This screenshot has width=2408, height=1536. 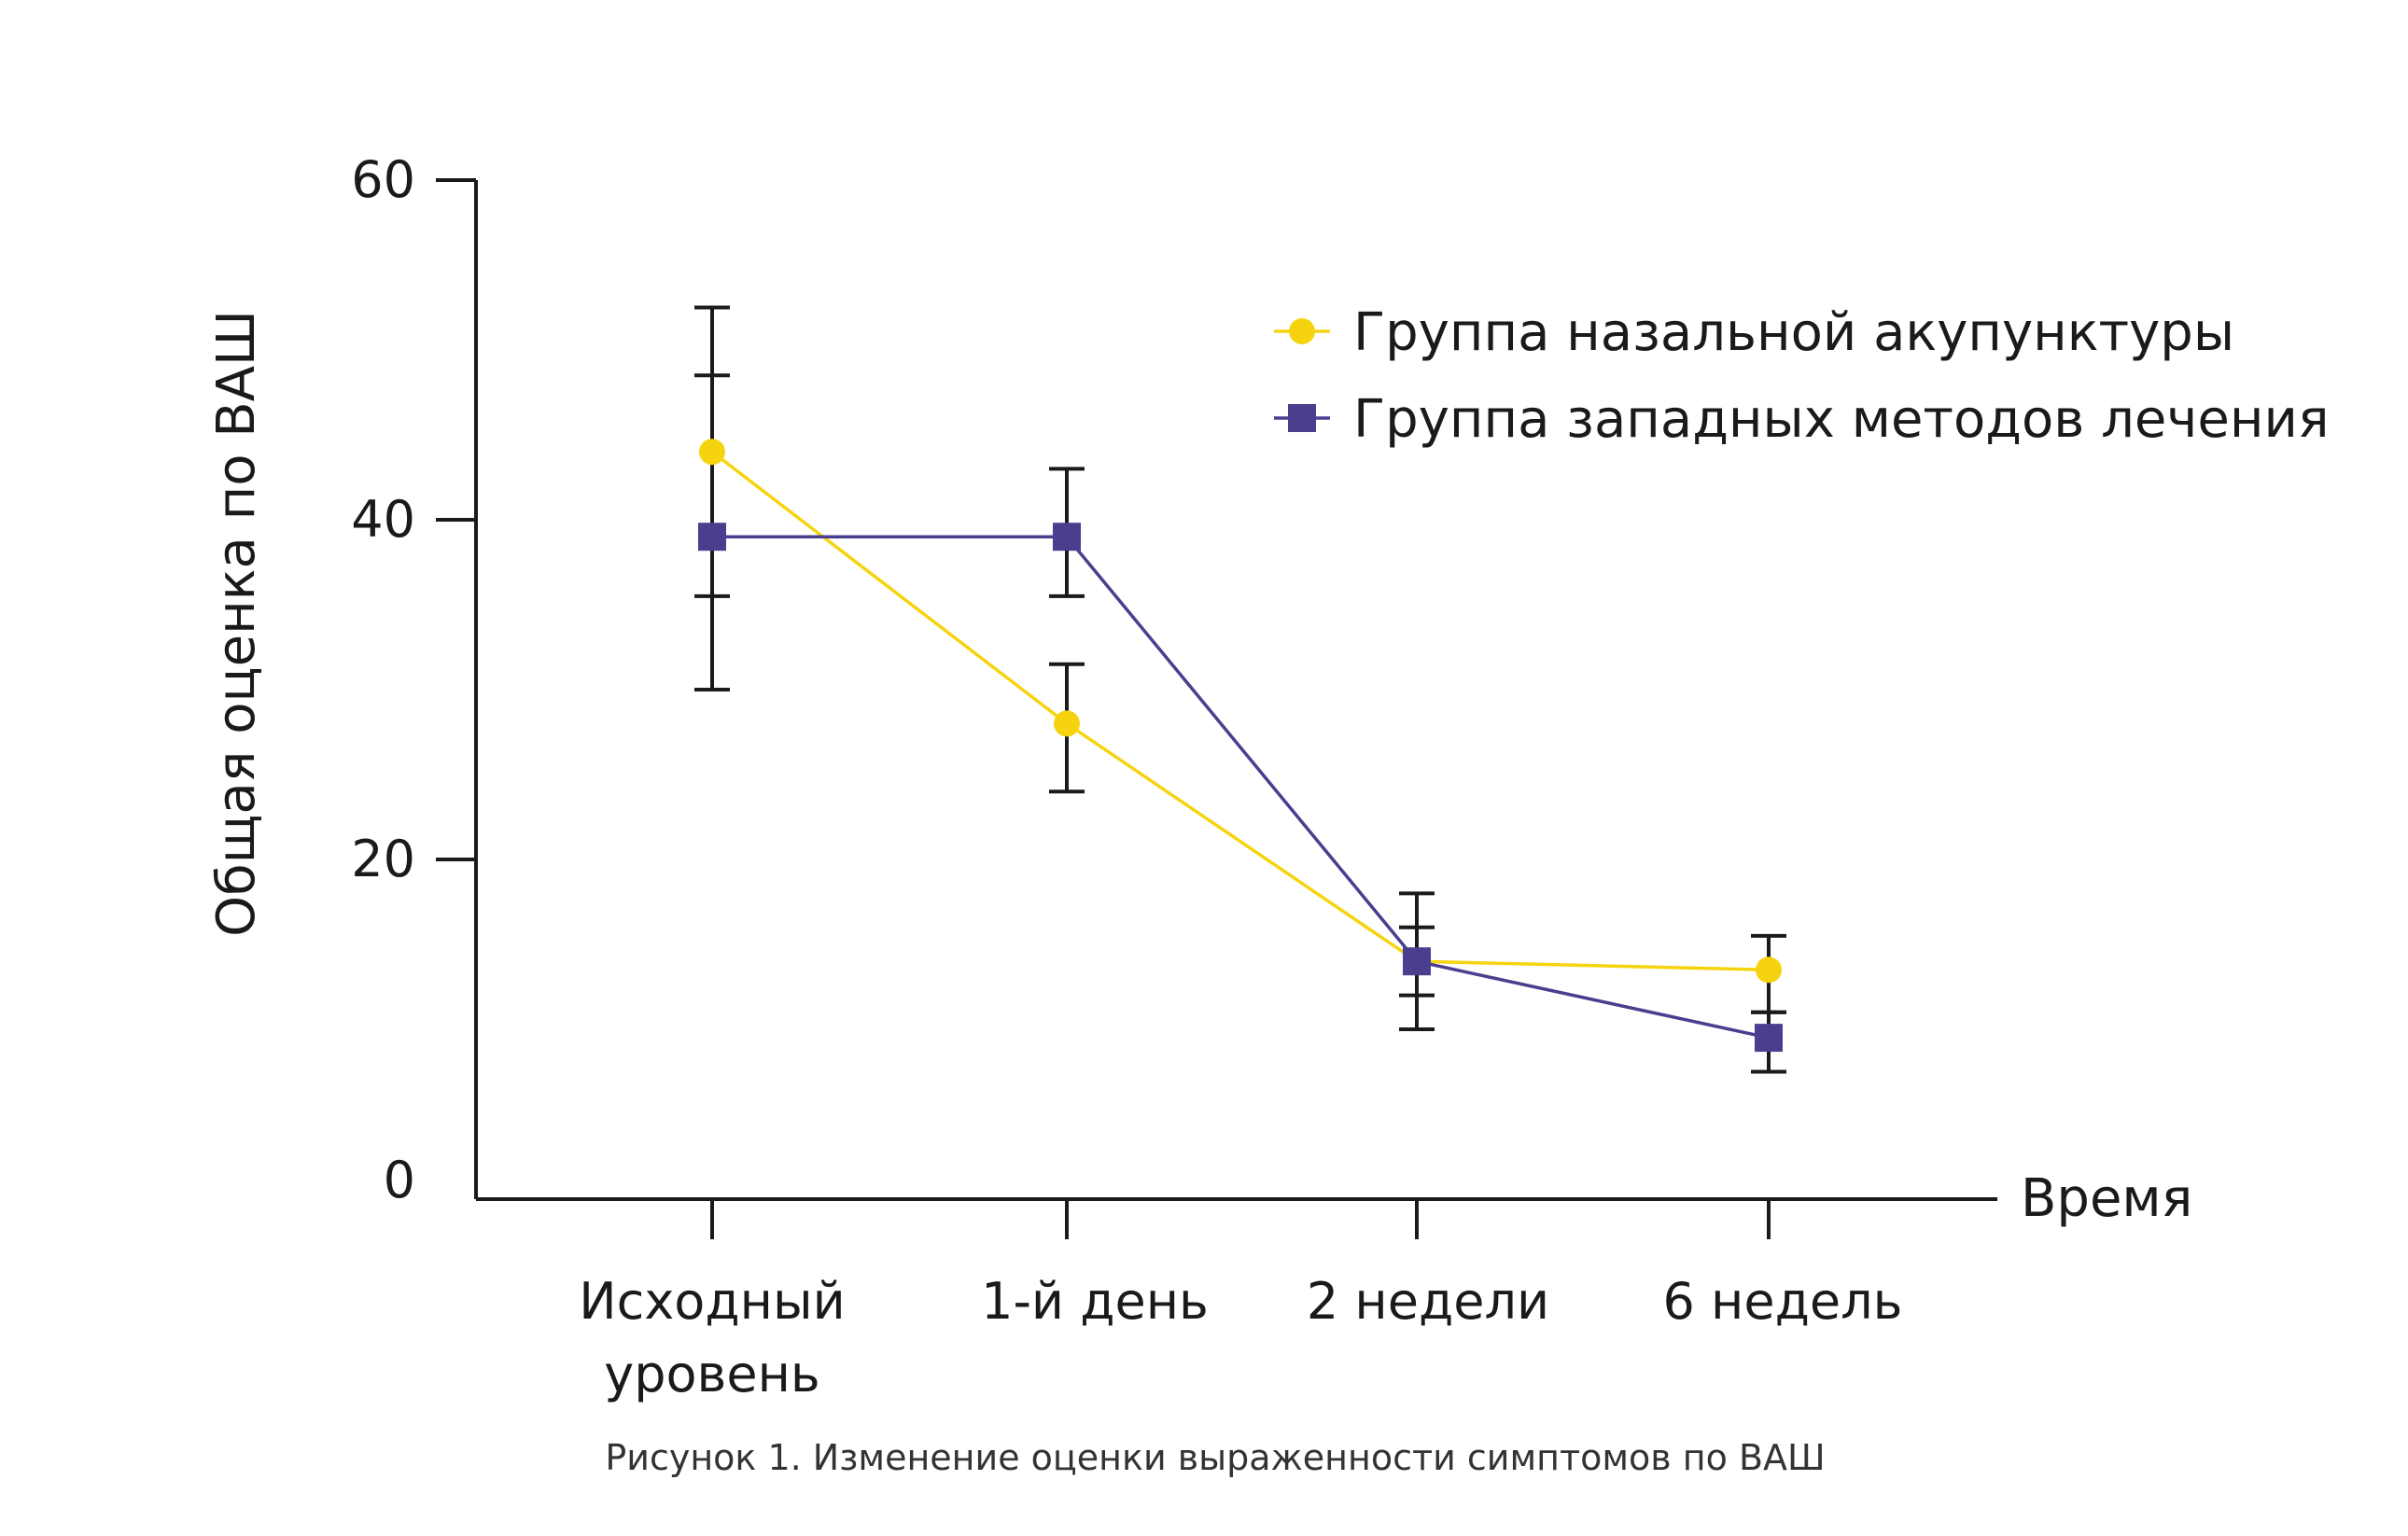 What do you see at coordinates (383, 859) in the screenshot?
I see `y-tick-label: 20` at bounding box center [383, 859].